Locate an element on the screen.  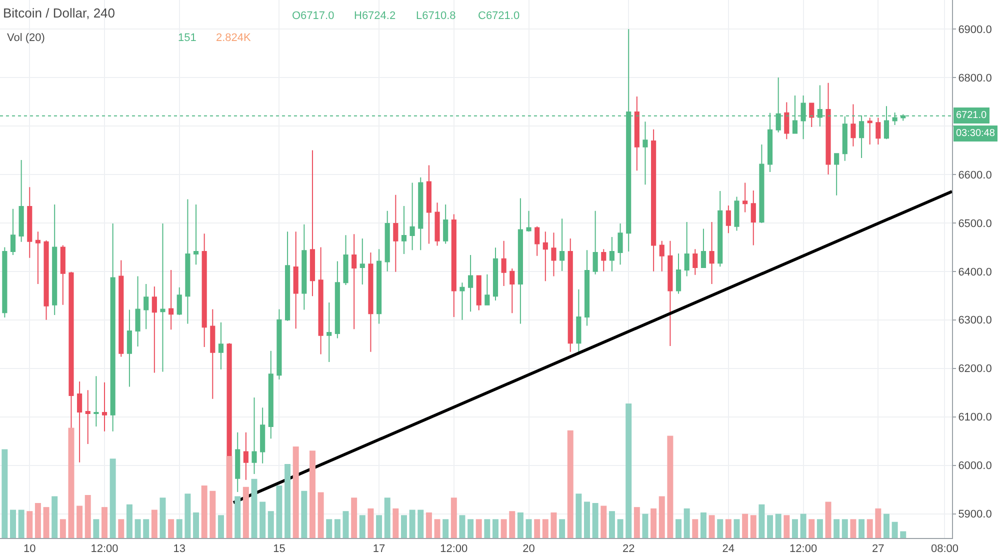
annotation: O6717.0 is located at coordinates (313, 16).